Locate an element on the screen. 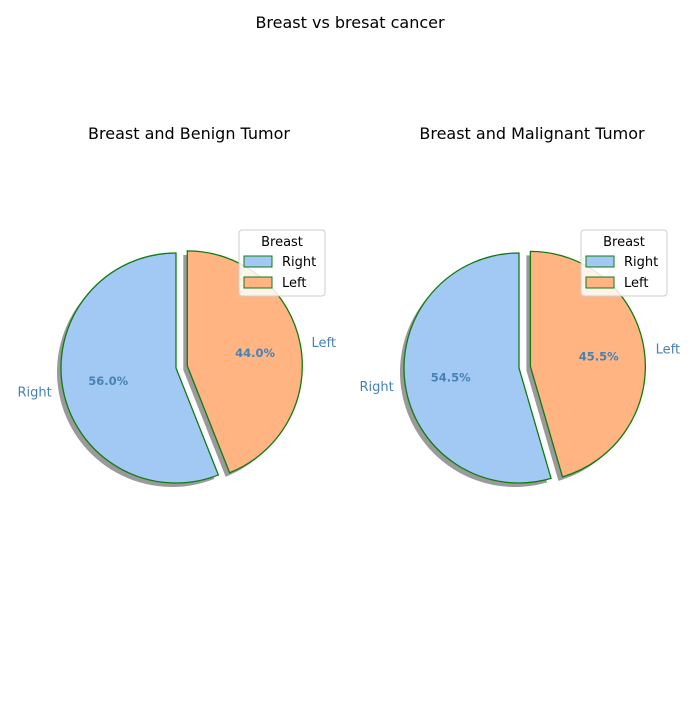 Image resolution: width=700 pixels, height=705 pixels. pie-title: Breast and Benign Tumor is located at coordinates (189, 133).